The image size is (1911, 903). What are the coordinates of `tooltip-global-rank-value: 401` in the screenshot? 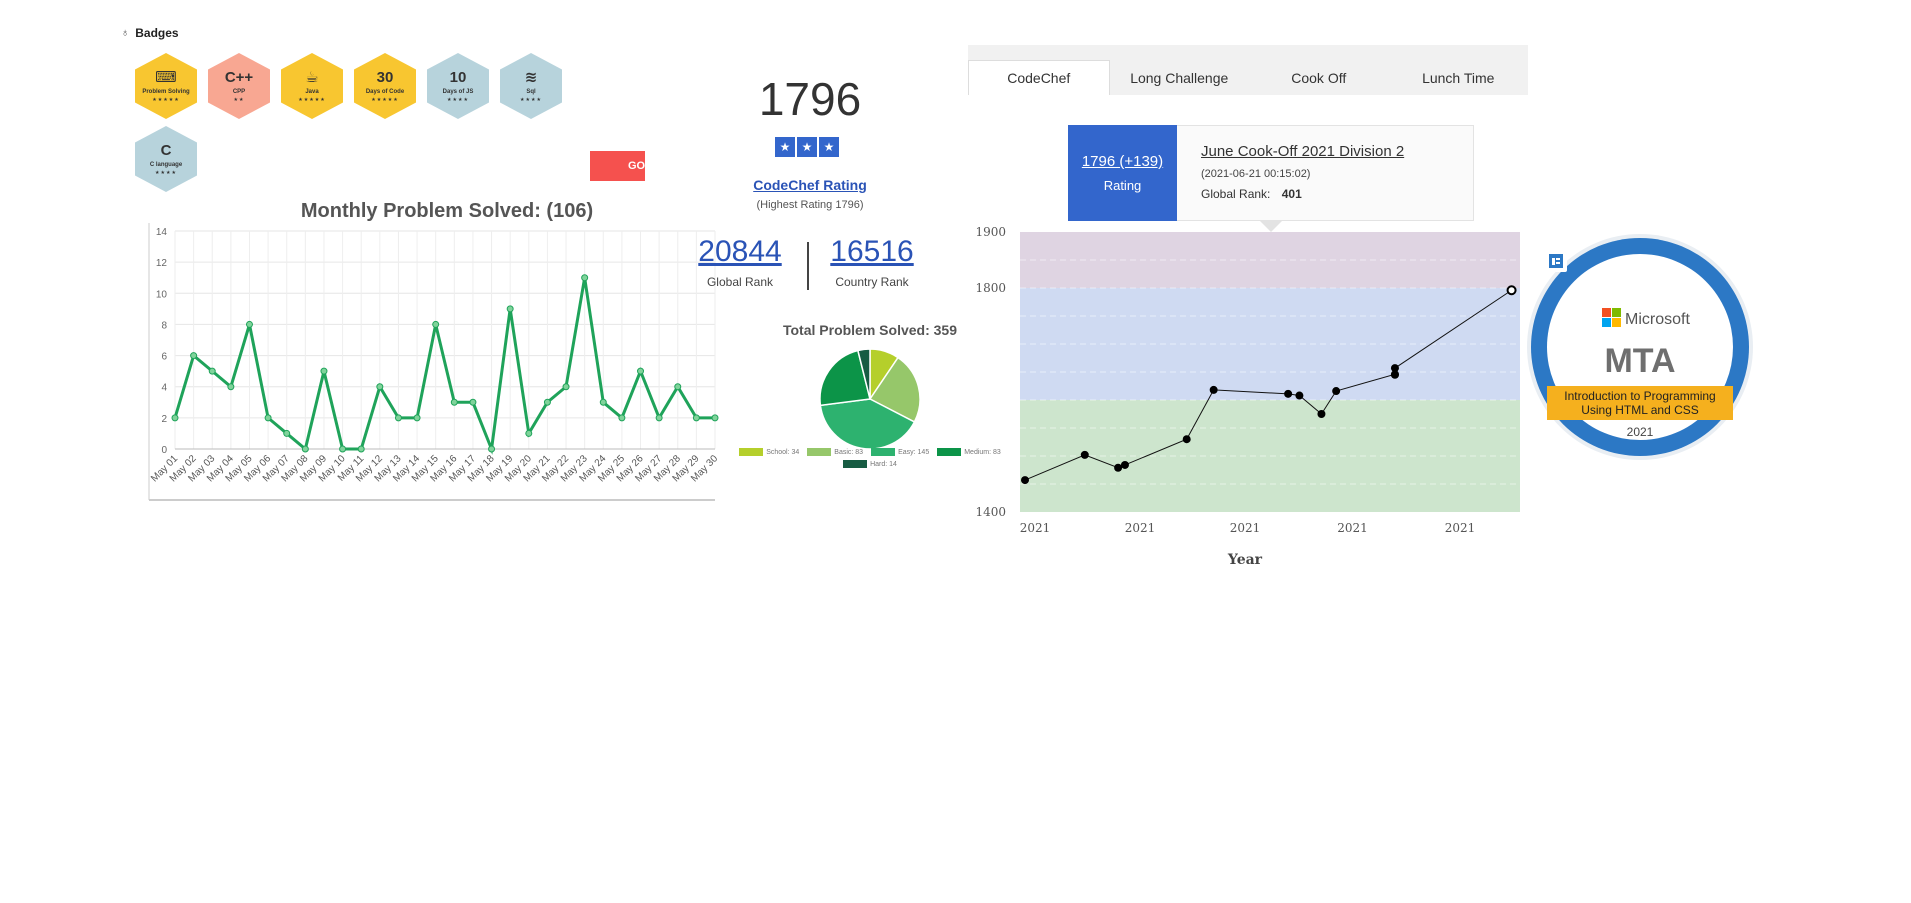 It's located at (1291, 194).